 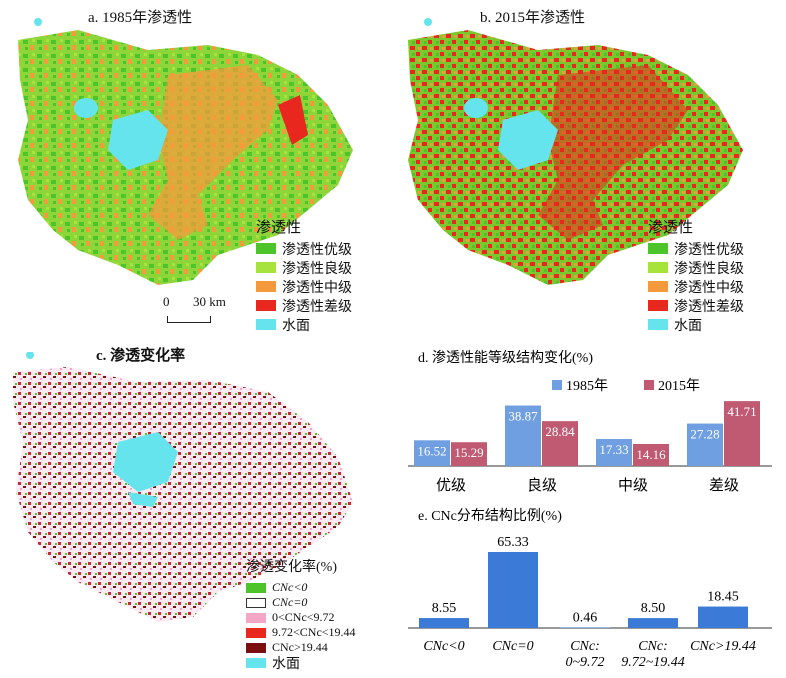 What do you see at coordinates (314, 632) in the screenshot?
I see `legend-label: 9.72<CNc<19.44` at bounding box center [314, 632].